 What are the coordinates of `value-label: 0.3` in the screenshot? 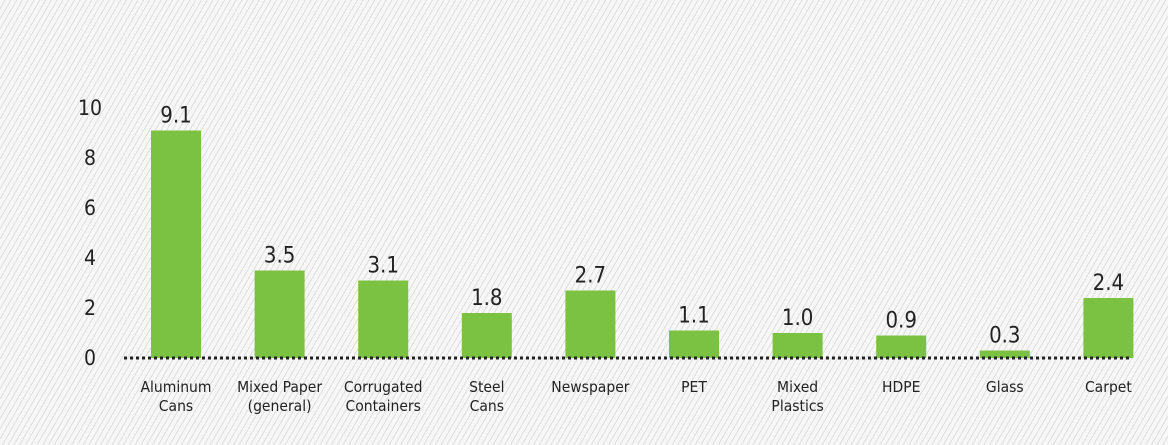 It's located at (1004, 336).